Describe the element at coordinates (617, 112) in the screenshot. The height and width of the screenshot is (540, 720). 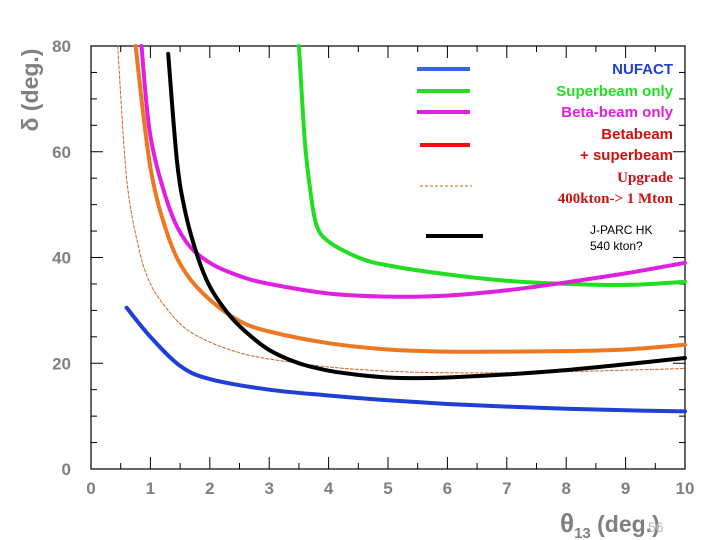
I see `legend-label-2-0: Beta-beam only` at that location.